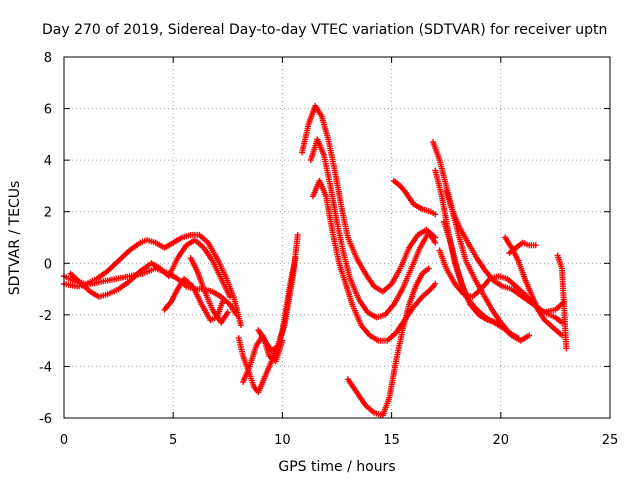  I want to click on series-track-c, so click(150, 268).